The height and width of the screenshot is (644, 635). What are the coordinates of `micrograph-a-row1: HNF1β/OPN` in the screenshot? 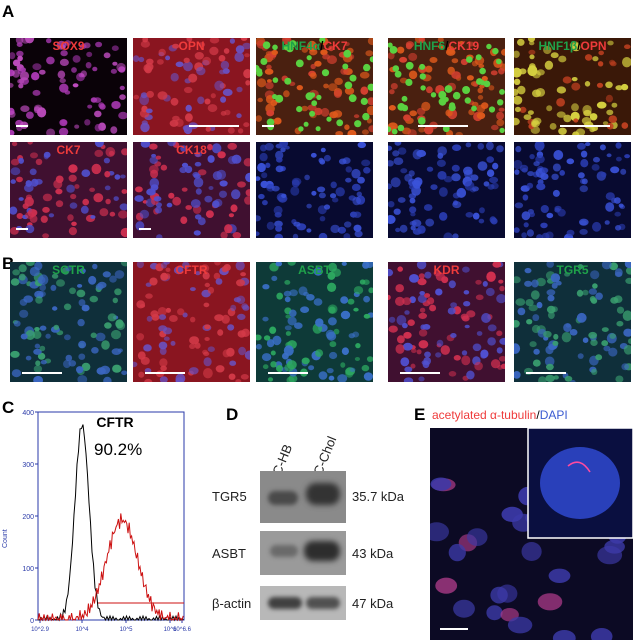 It's located at (572, 86).